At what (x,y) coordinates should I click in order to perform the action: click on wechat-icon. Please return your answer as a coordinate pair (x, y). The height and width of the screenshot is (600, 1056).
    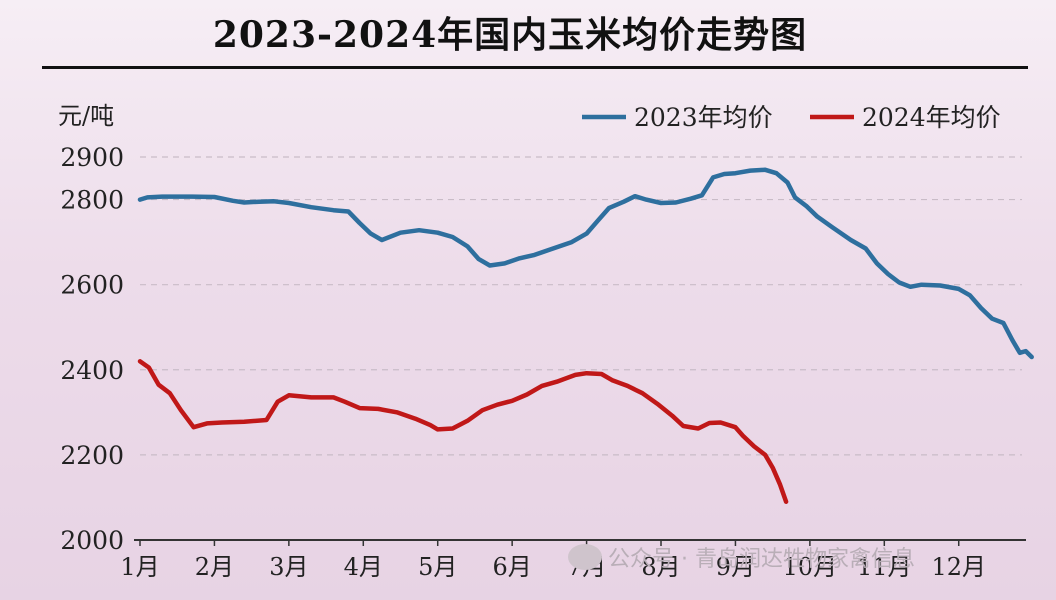
    Looking at the image, I should click on (585, 557).